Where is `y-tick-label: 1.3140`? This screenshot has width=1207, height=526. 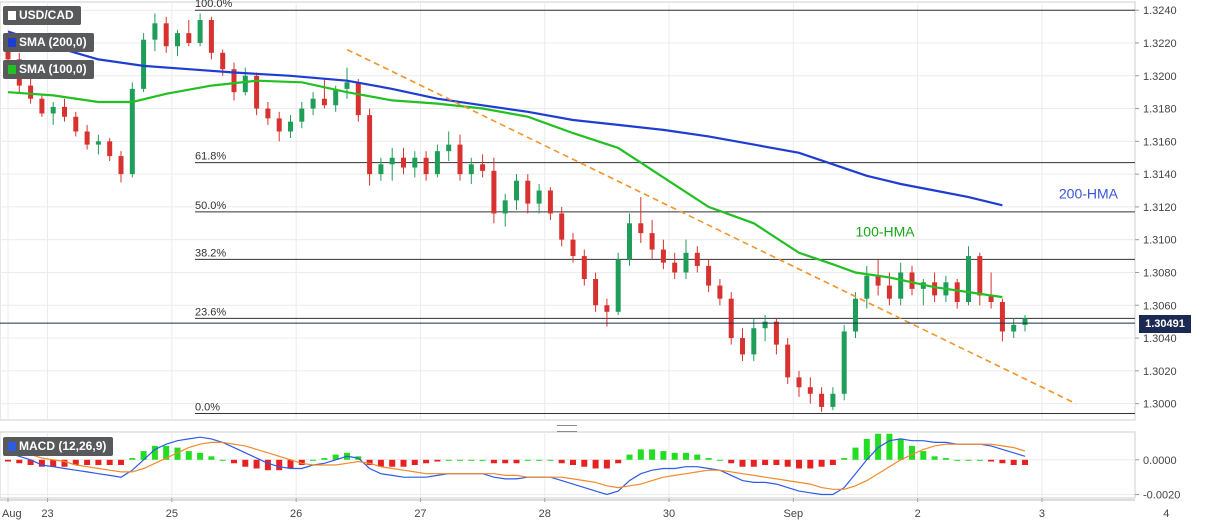
y-tick-label: 1.3140 is located at coordinates (1160, 175).